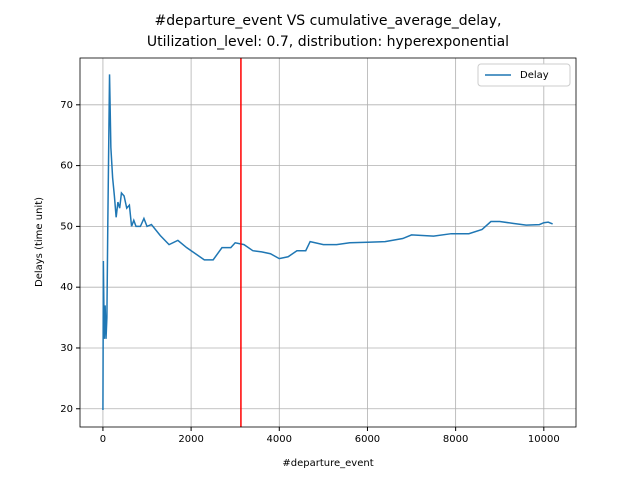 The width and height of the screenshot is (640, 480). I want to click on x-tick-label: 0, so click(103, 439).